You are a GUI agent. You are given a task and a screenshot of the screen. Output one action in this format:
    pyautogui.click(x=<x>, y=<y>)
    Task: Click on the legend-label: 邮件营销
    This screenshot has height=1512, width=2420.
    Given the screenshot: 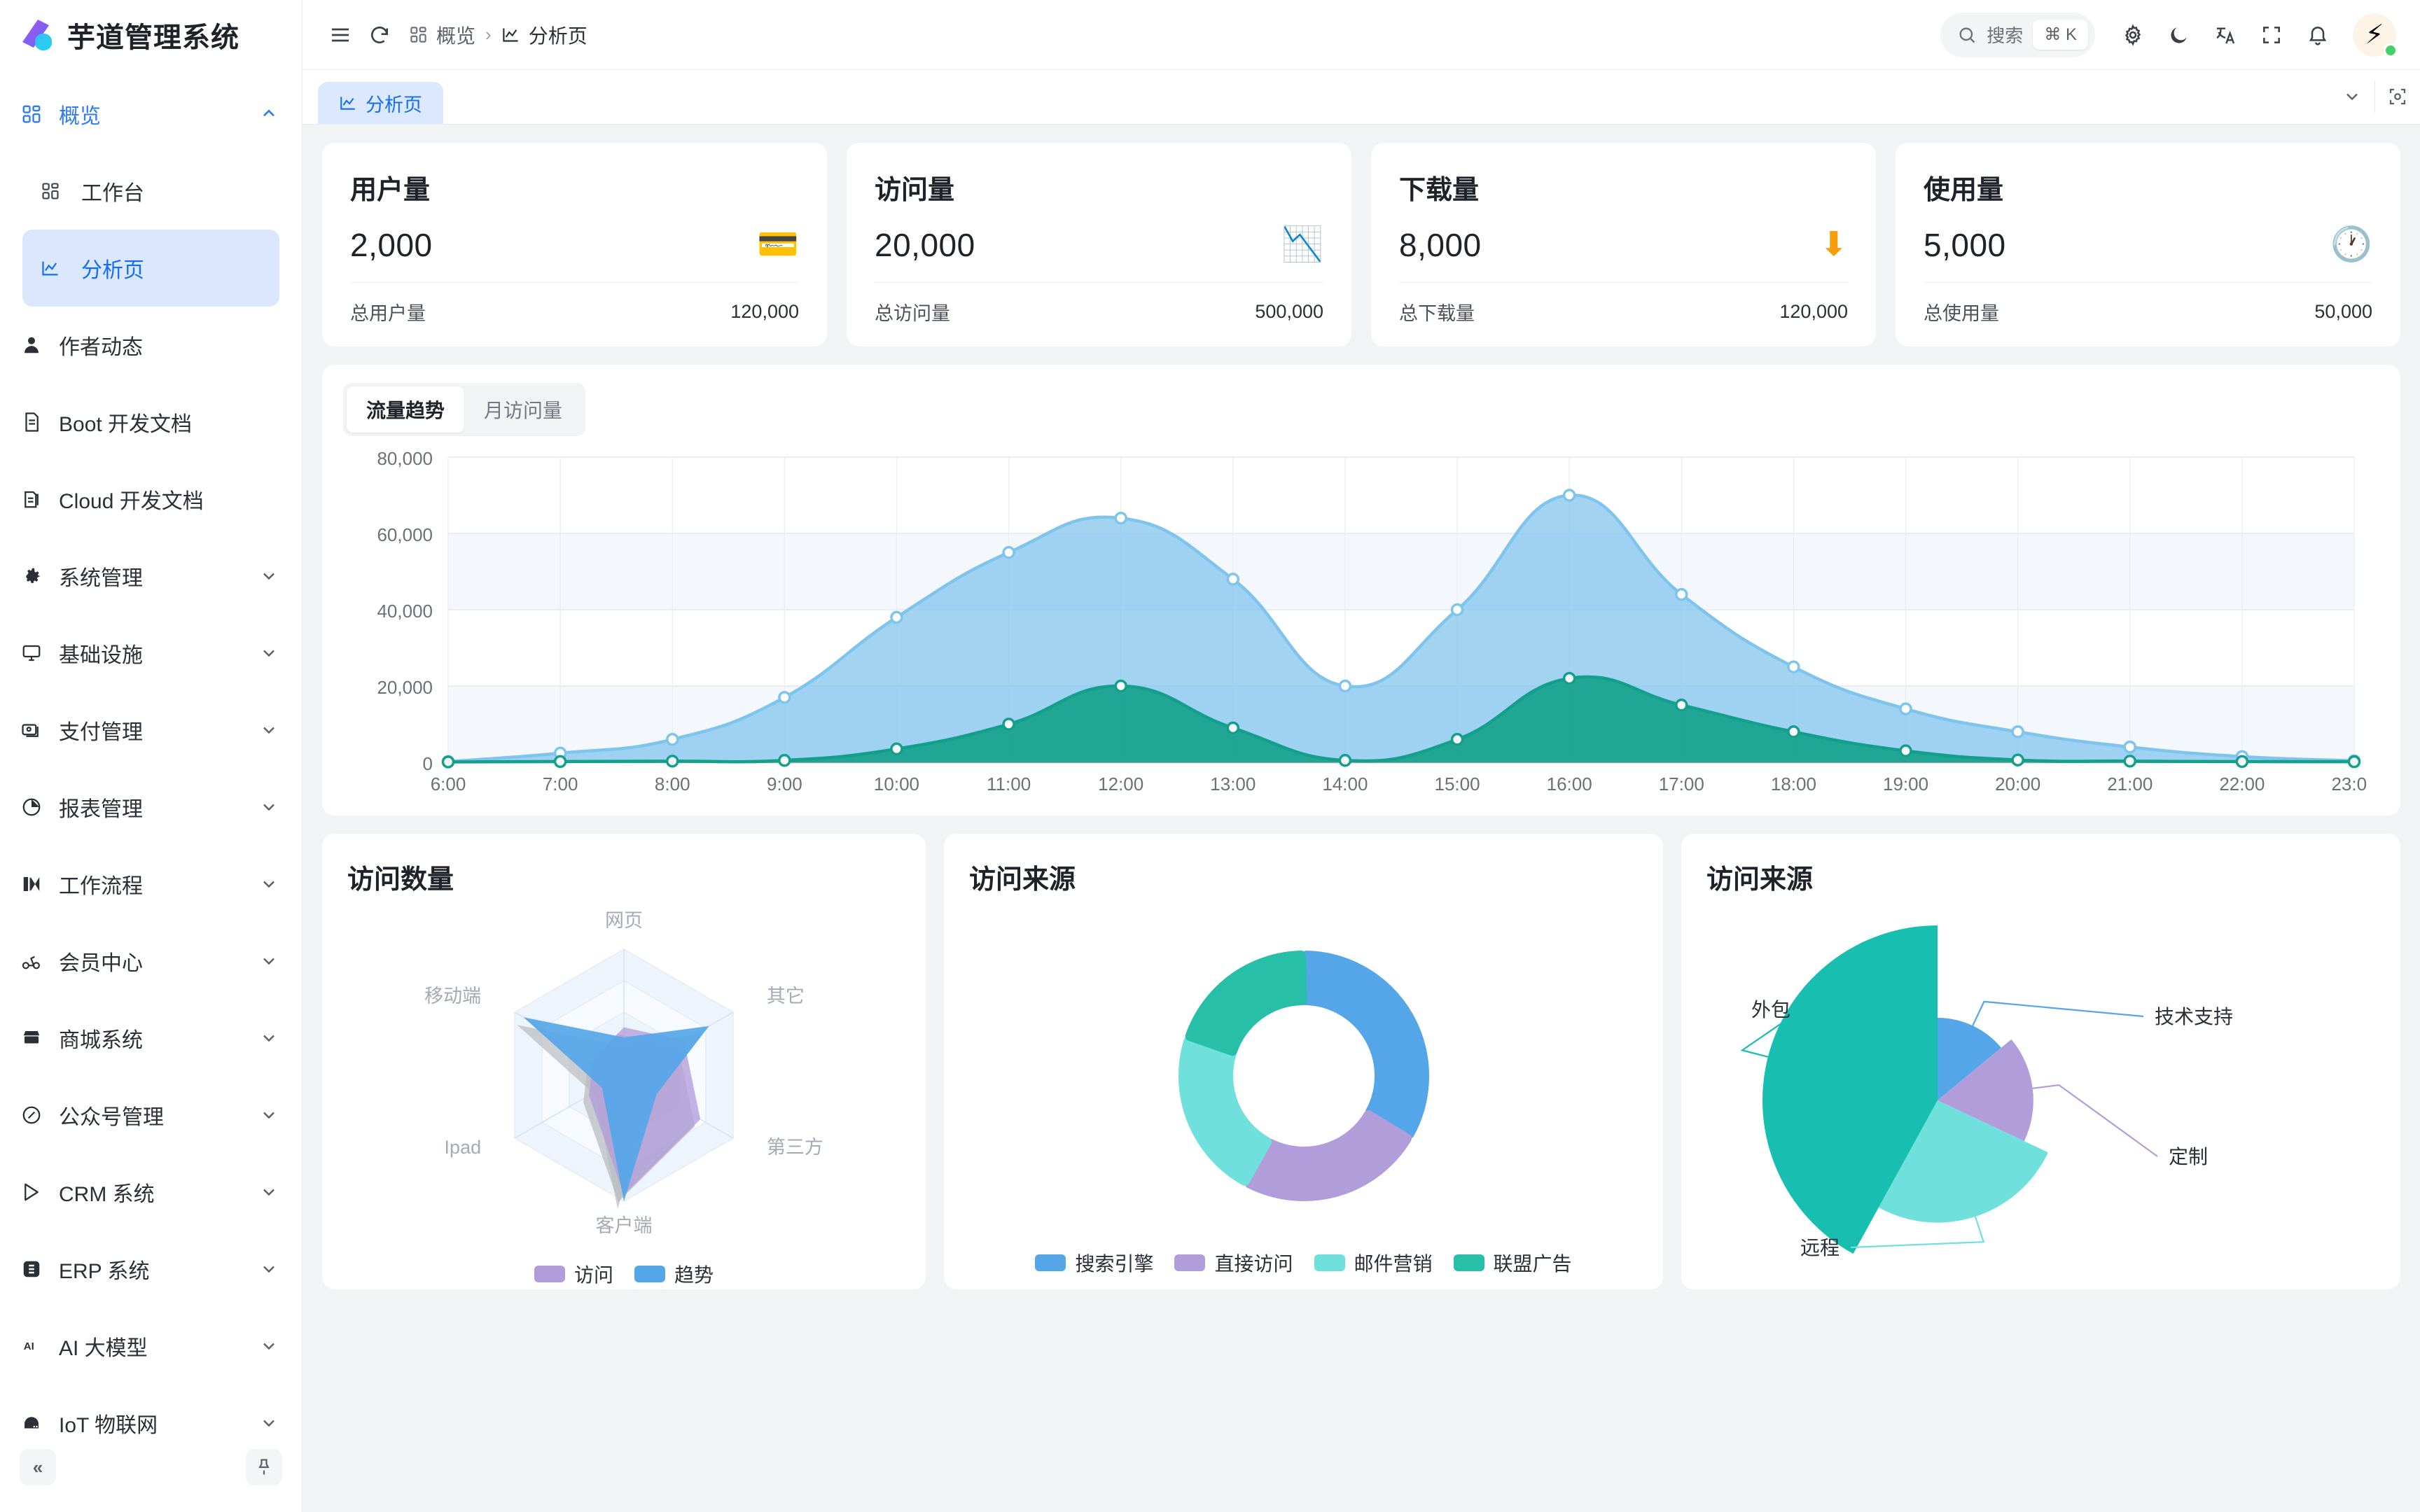 What is the action you would take?
    pyautogui.click(x=1393, y=1264)
    